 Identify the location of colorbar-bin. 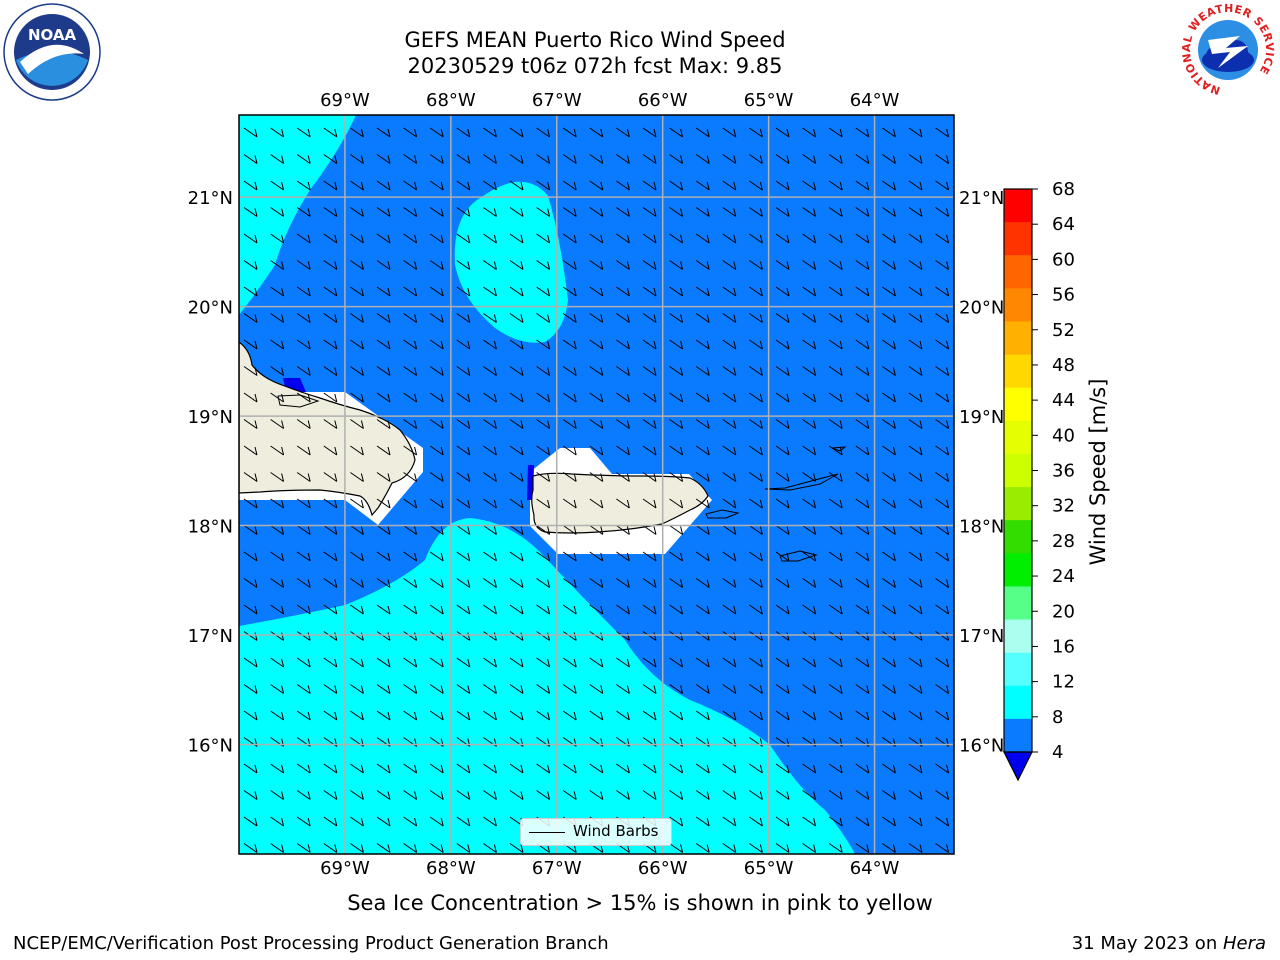
(1018, 702).